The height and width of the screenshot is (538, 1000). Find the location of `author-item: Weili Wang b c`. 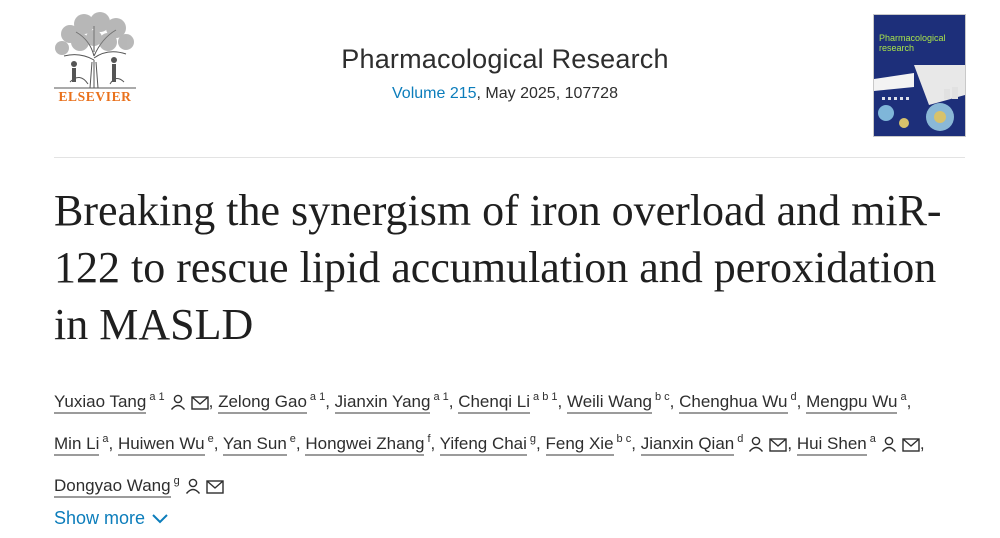

author-item: Weili Wang b c is located at coordinates (618, 402).